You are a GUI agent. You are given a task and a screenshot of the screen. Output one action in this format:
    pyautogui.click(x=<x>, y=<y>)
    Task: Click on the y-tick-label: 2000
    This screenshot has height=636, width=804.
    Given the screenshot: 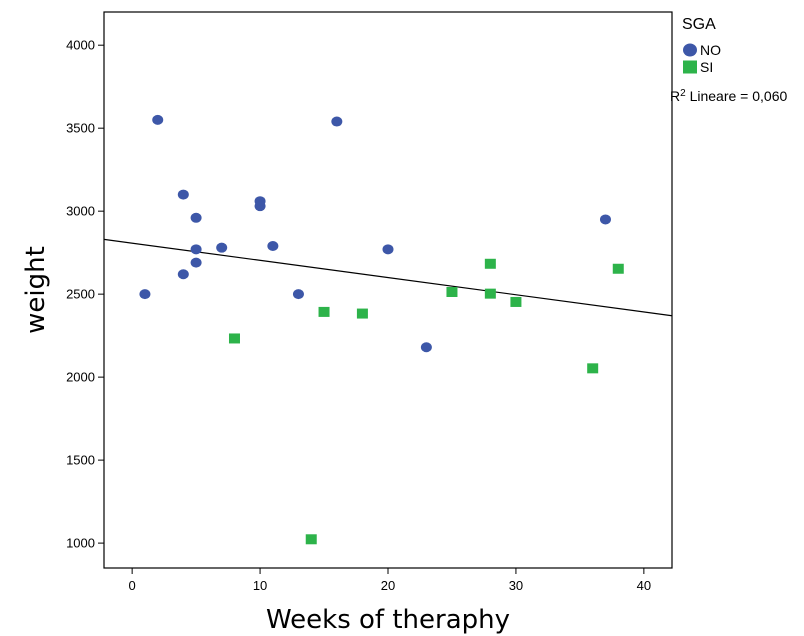 What is the action you would take?
    pyautogui.click(x=80, y=377)
    